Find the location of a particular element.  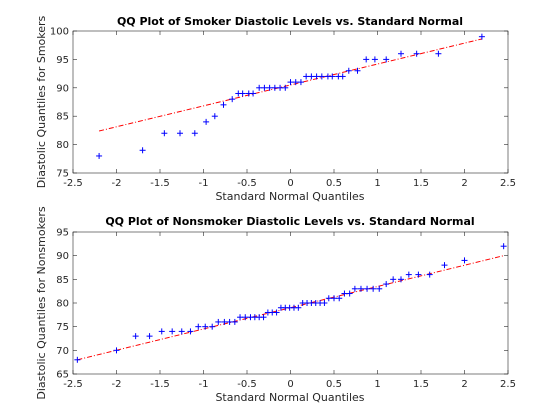

nonsmoker-x-tick-label: 0 is located at coordinates (290, 384).